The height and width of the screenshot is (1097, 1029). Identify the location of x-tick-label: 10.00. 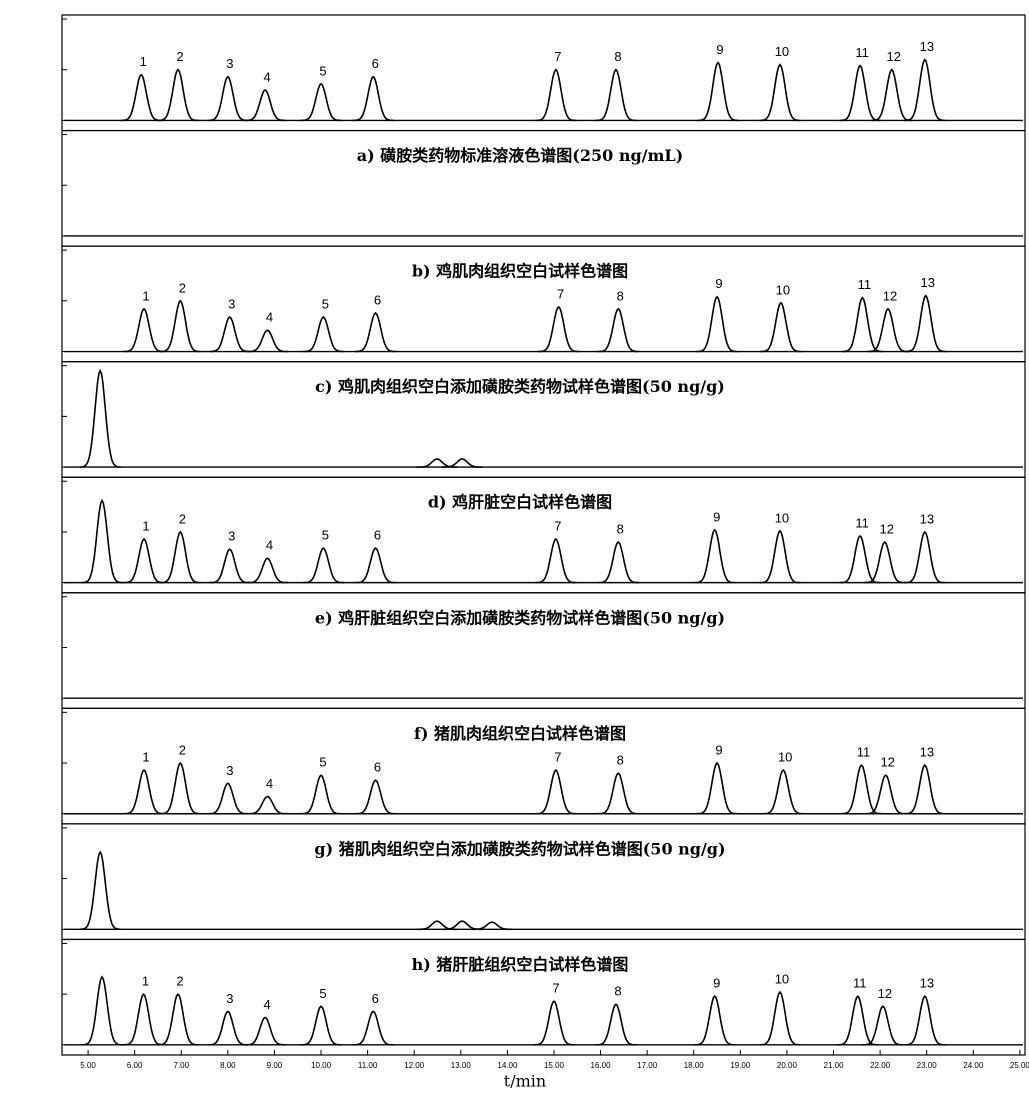
(321, 1065).